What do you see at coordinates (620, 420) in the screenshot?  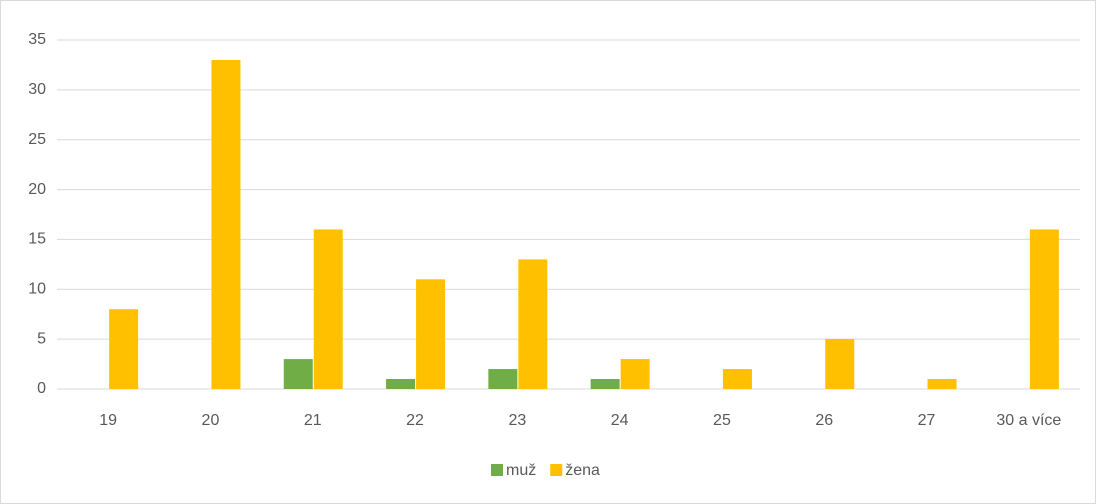 I see `x-tick-label: 24` at bounding box center [620, 420].